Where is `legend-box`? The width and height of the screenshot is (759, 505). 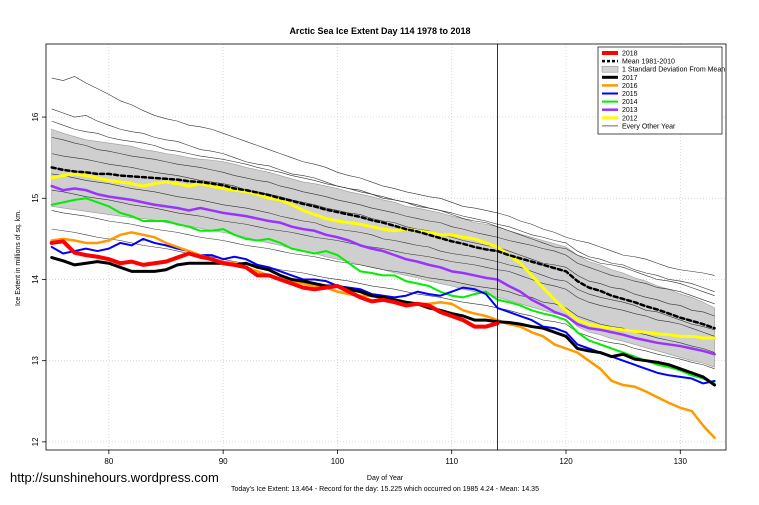
legend-box is located at coordinates (660, 90).